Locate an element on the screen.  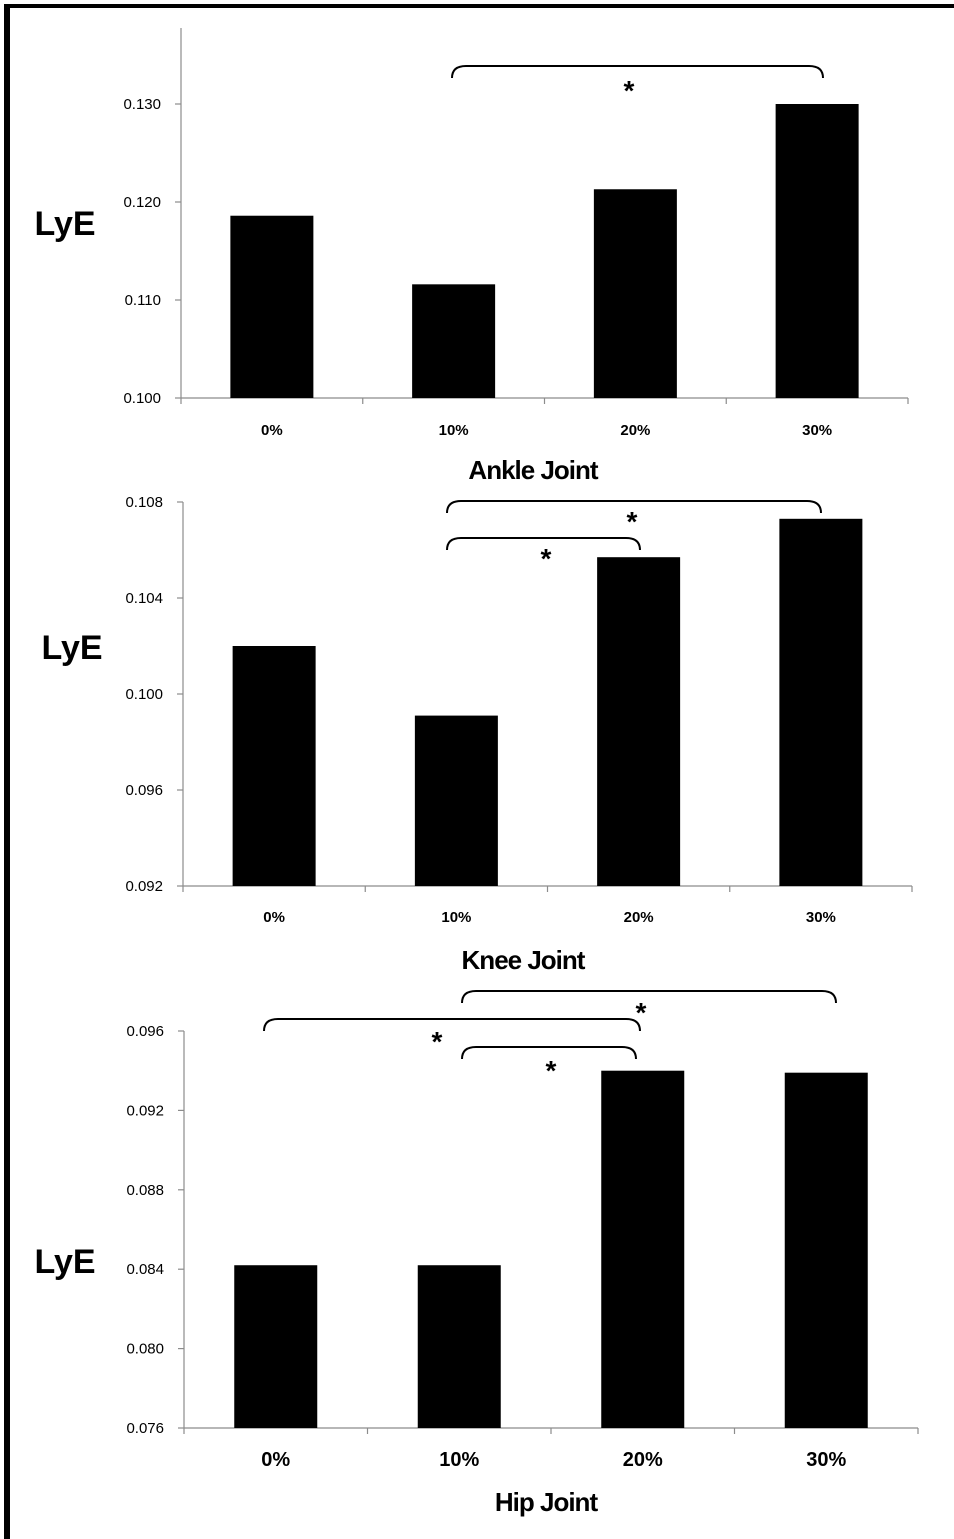
y-tick-label: 0.088 is located at coordinates (145, 1190).